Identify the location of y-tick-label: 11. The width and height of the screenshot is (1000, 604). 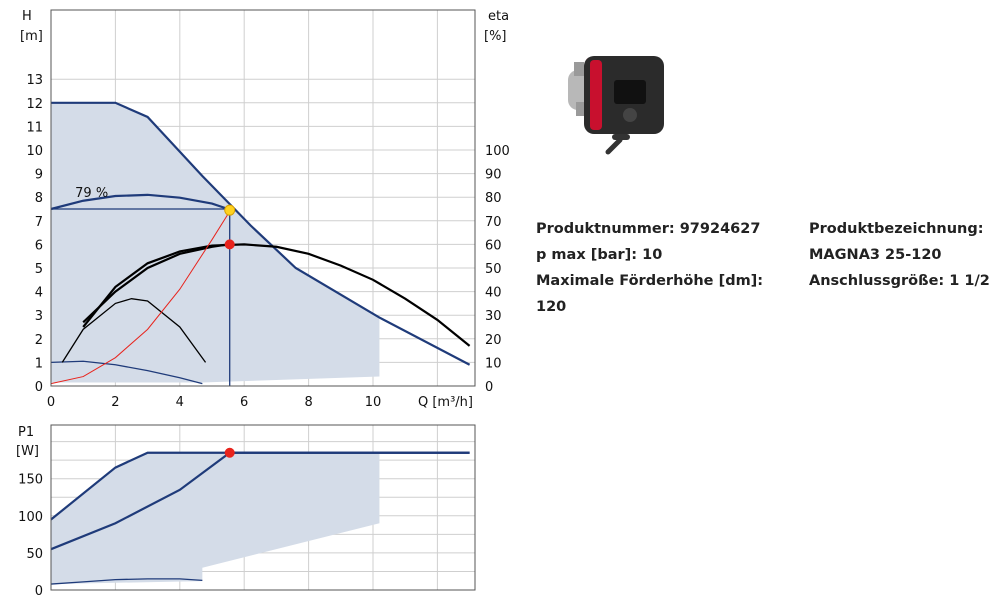
(34, 127).